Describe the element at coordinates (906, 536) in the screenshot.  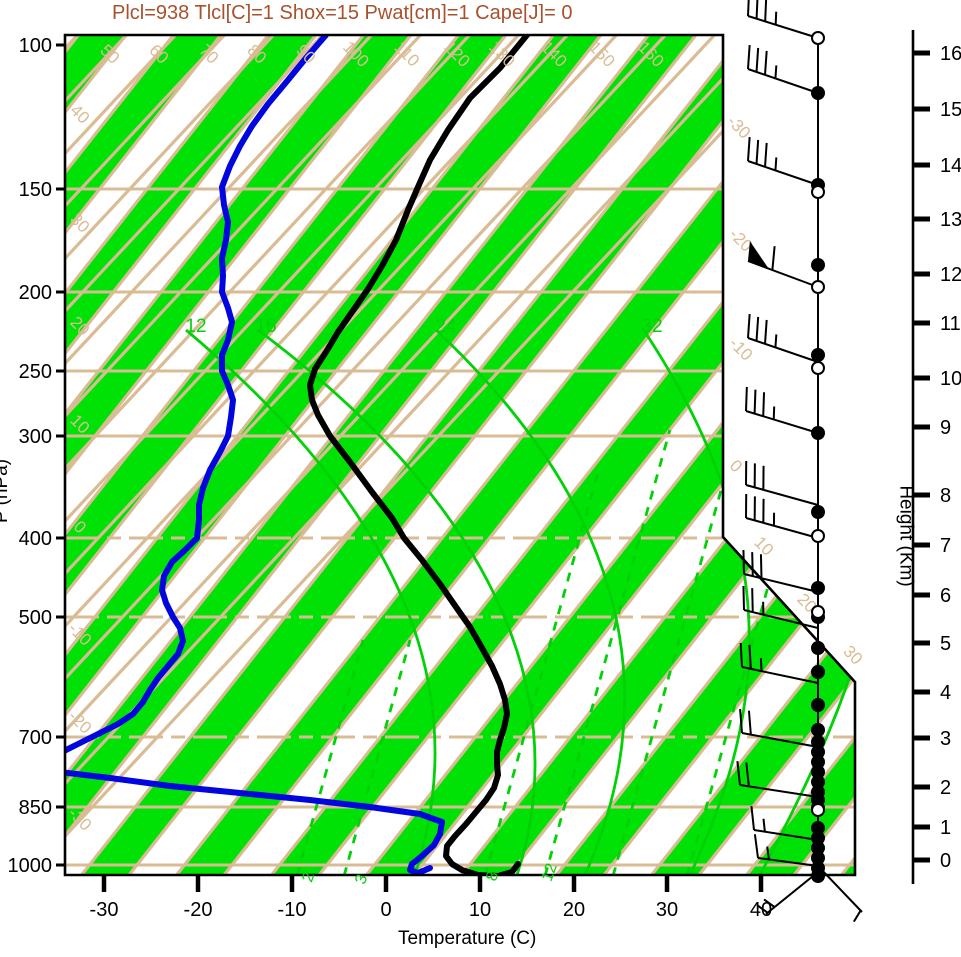
I see `height-axis-title: Height (Km)` at that location.